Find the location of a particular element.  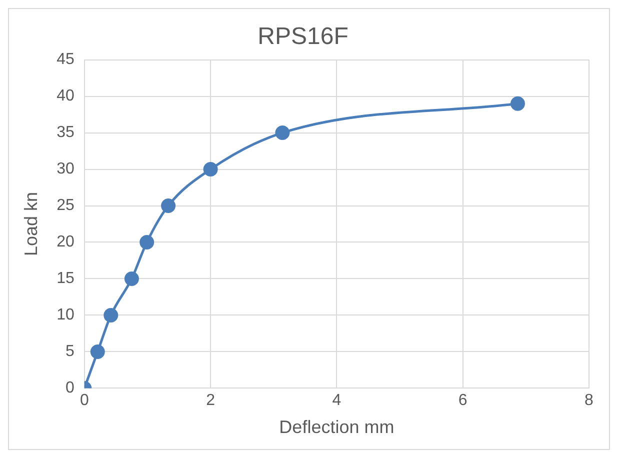

y-tick-label: 35 is located at coordinates (65, 133).